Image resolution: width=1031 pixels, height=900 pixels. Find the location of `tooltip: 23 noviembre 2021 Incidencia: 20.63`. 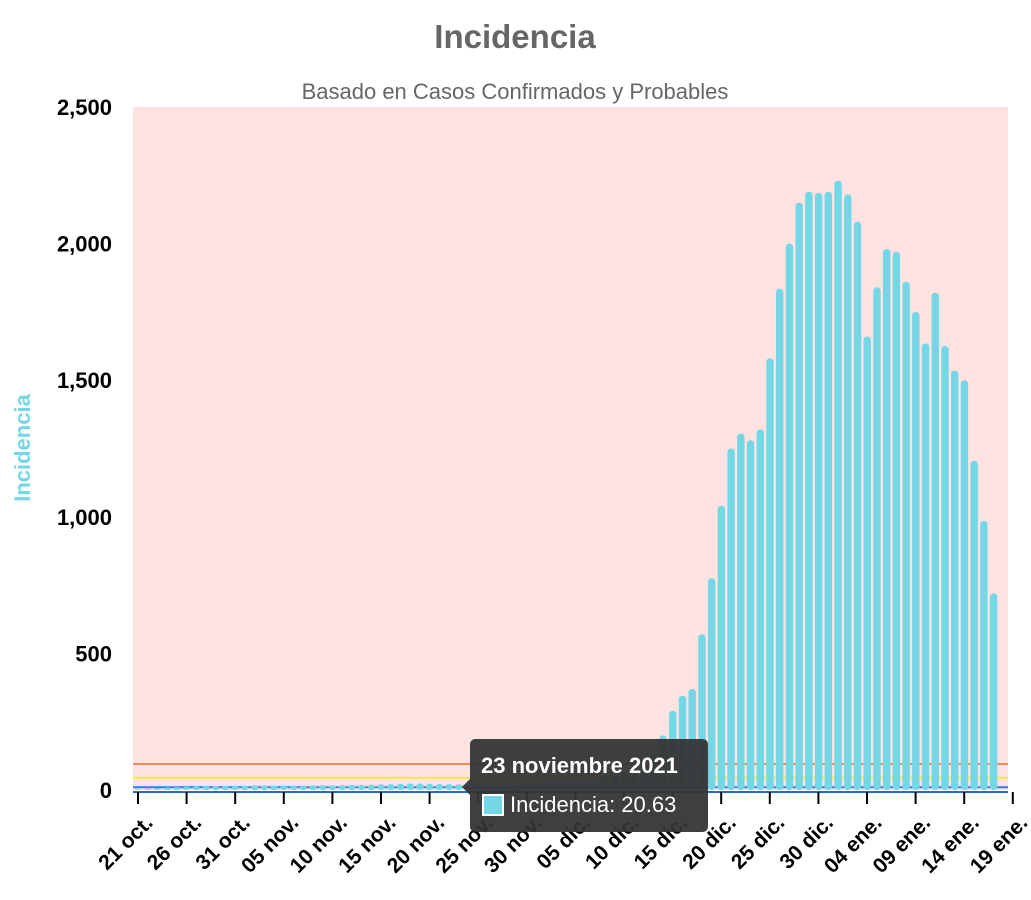

tooltip: 23 noviembre 2021 Incidencia: 20.63 is located at coordinates (585, 785).